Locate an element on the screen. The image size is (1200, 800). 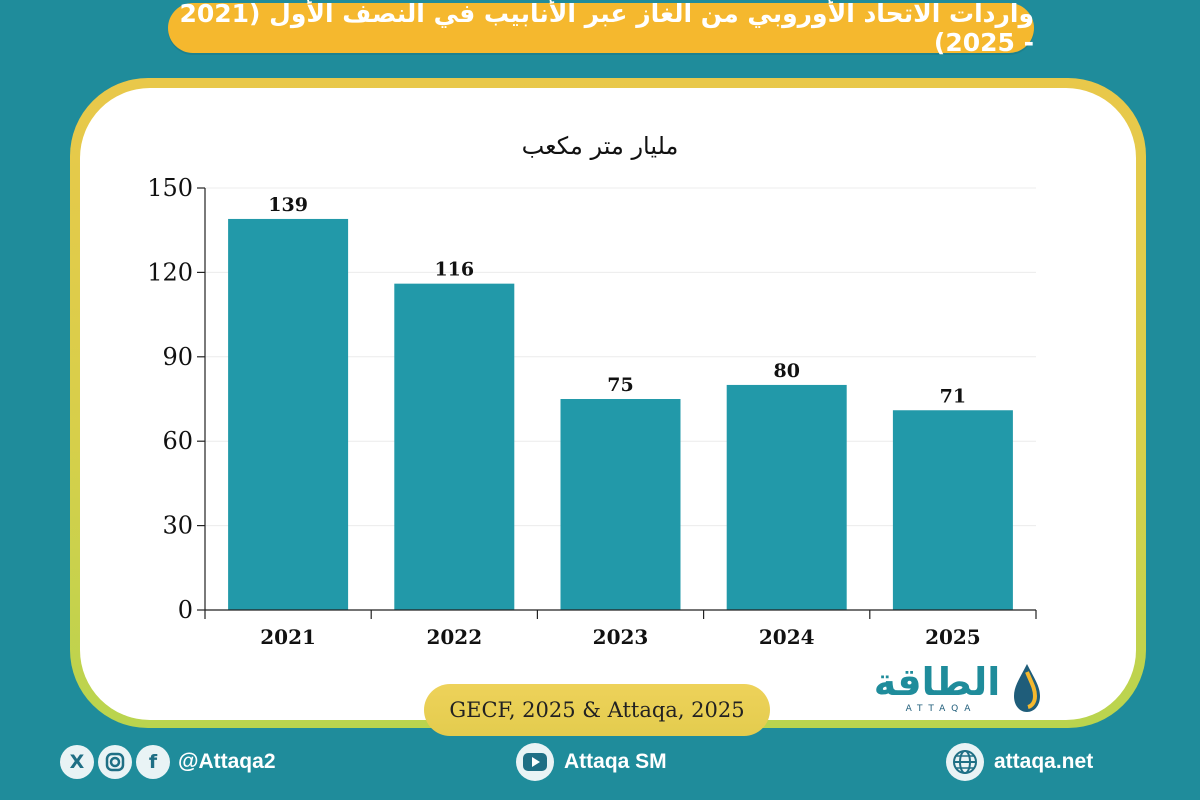
source-label: GECF, 2025 & Attaqa, 2025 is located at coordinates (597, 710).